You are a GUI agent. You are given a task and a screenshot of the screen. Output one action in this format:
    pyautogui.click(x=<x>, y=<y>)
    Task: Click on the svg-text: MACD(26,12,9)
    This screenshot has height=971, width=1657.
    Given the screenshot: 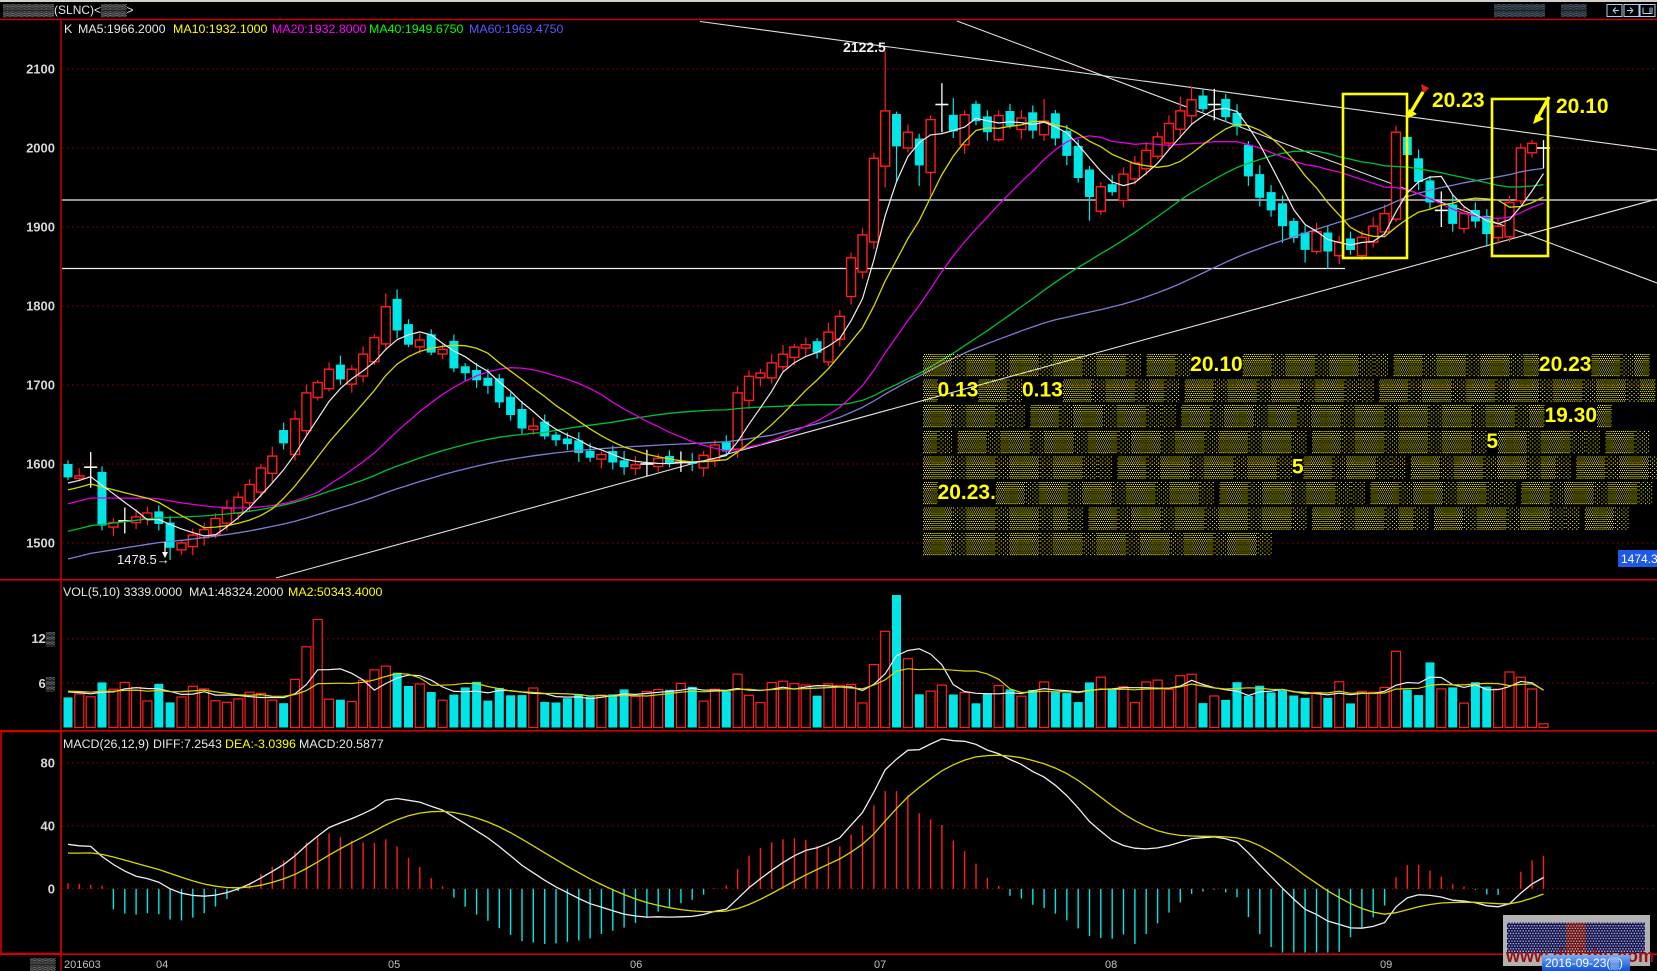 What is the action you would take?
    pyautogui.click(x=106, y=744)
    